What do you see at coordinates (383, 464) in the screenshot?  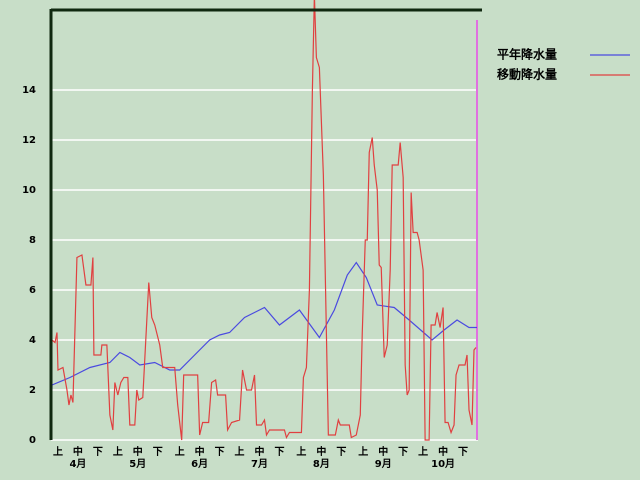 I see `month-label: 9月` at bounding box center [383, 464].